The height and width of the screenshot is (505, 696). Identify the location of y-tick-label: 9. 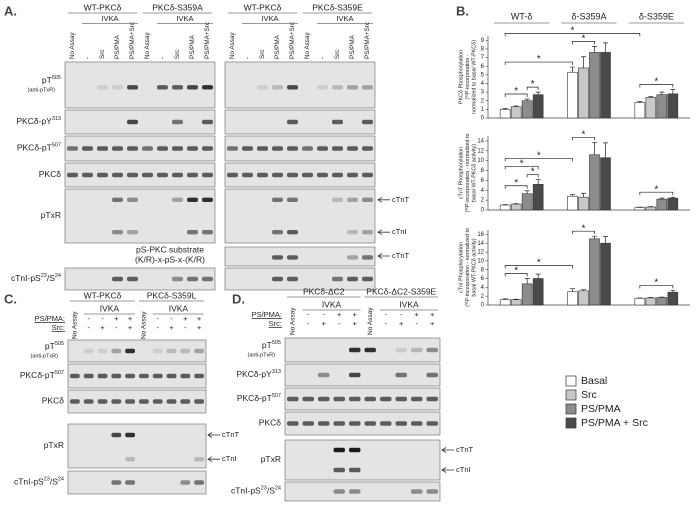
(483, 41).